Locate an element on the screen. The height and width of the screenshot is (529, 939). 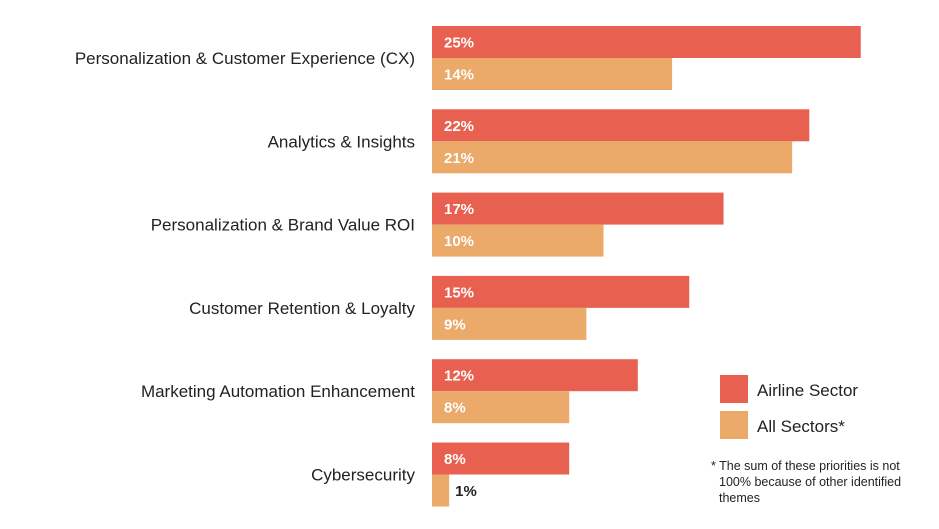
bar-label-all-sectors-analytics-insights: 21% is located at coordinates (459, 158).